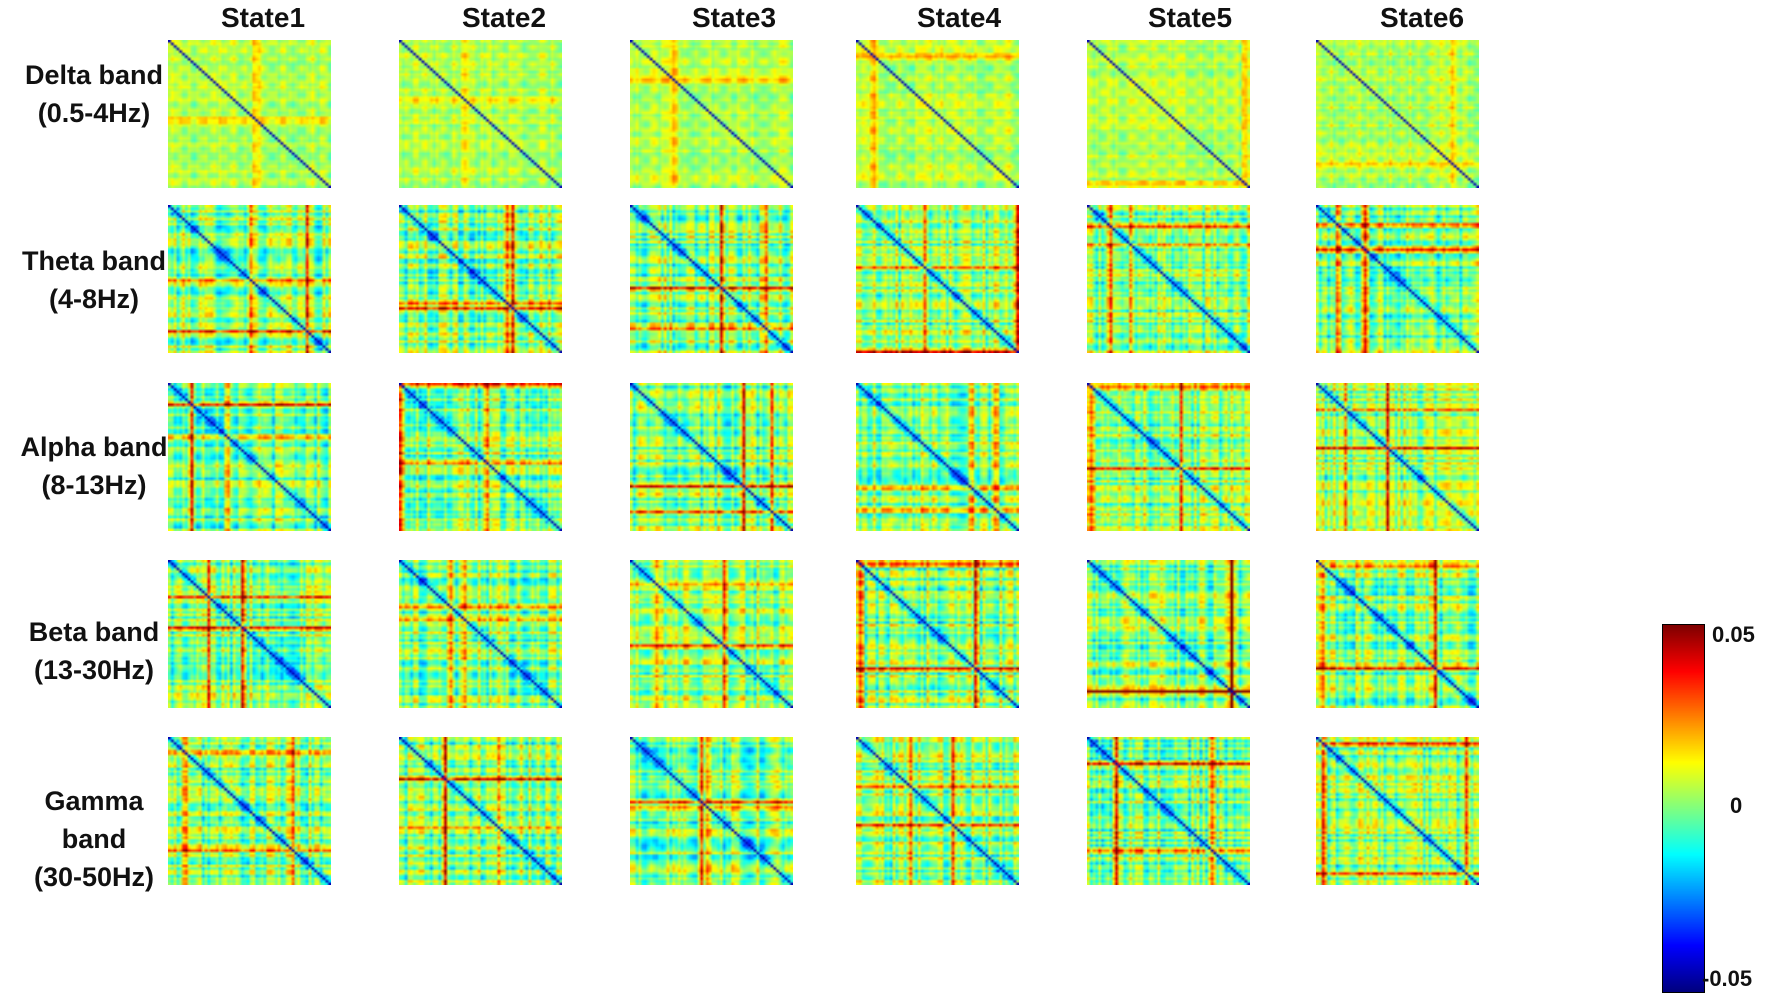 The height and width of the screenshot is (1004, 1771). I want to click on row-label-beta: Beta band (13-30Hz), so click(94, 651).